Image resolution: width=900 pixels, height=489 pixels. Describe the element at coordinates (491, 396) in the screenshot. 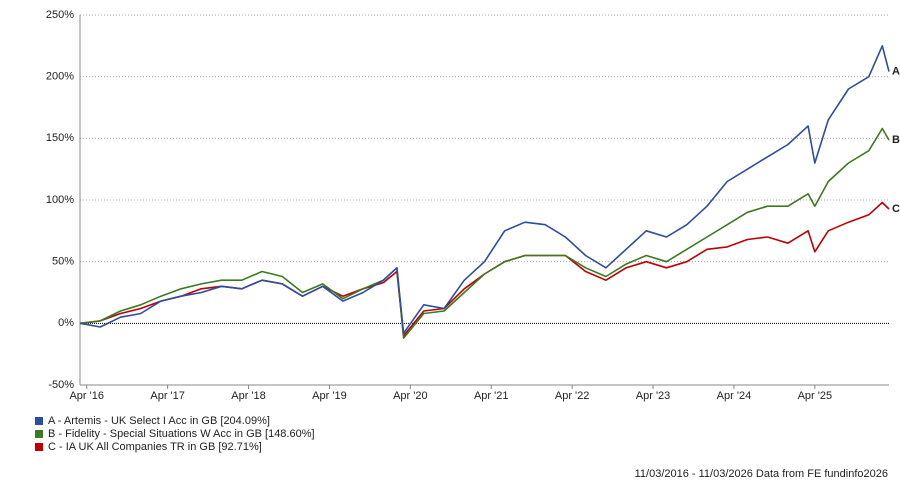

I see `x-tick-label: Apr '21` at that location.